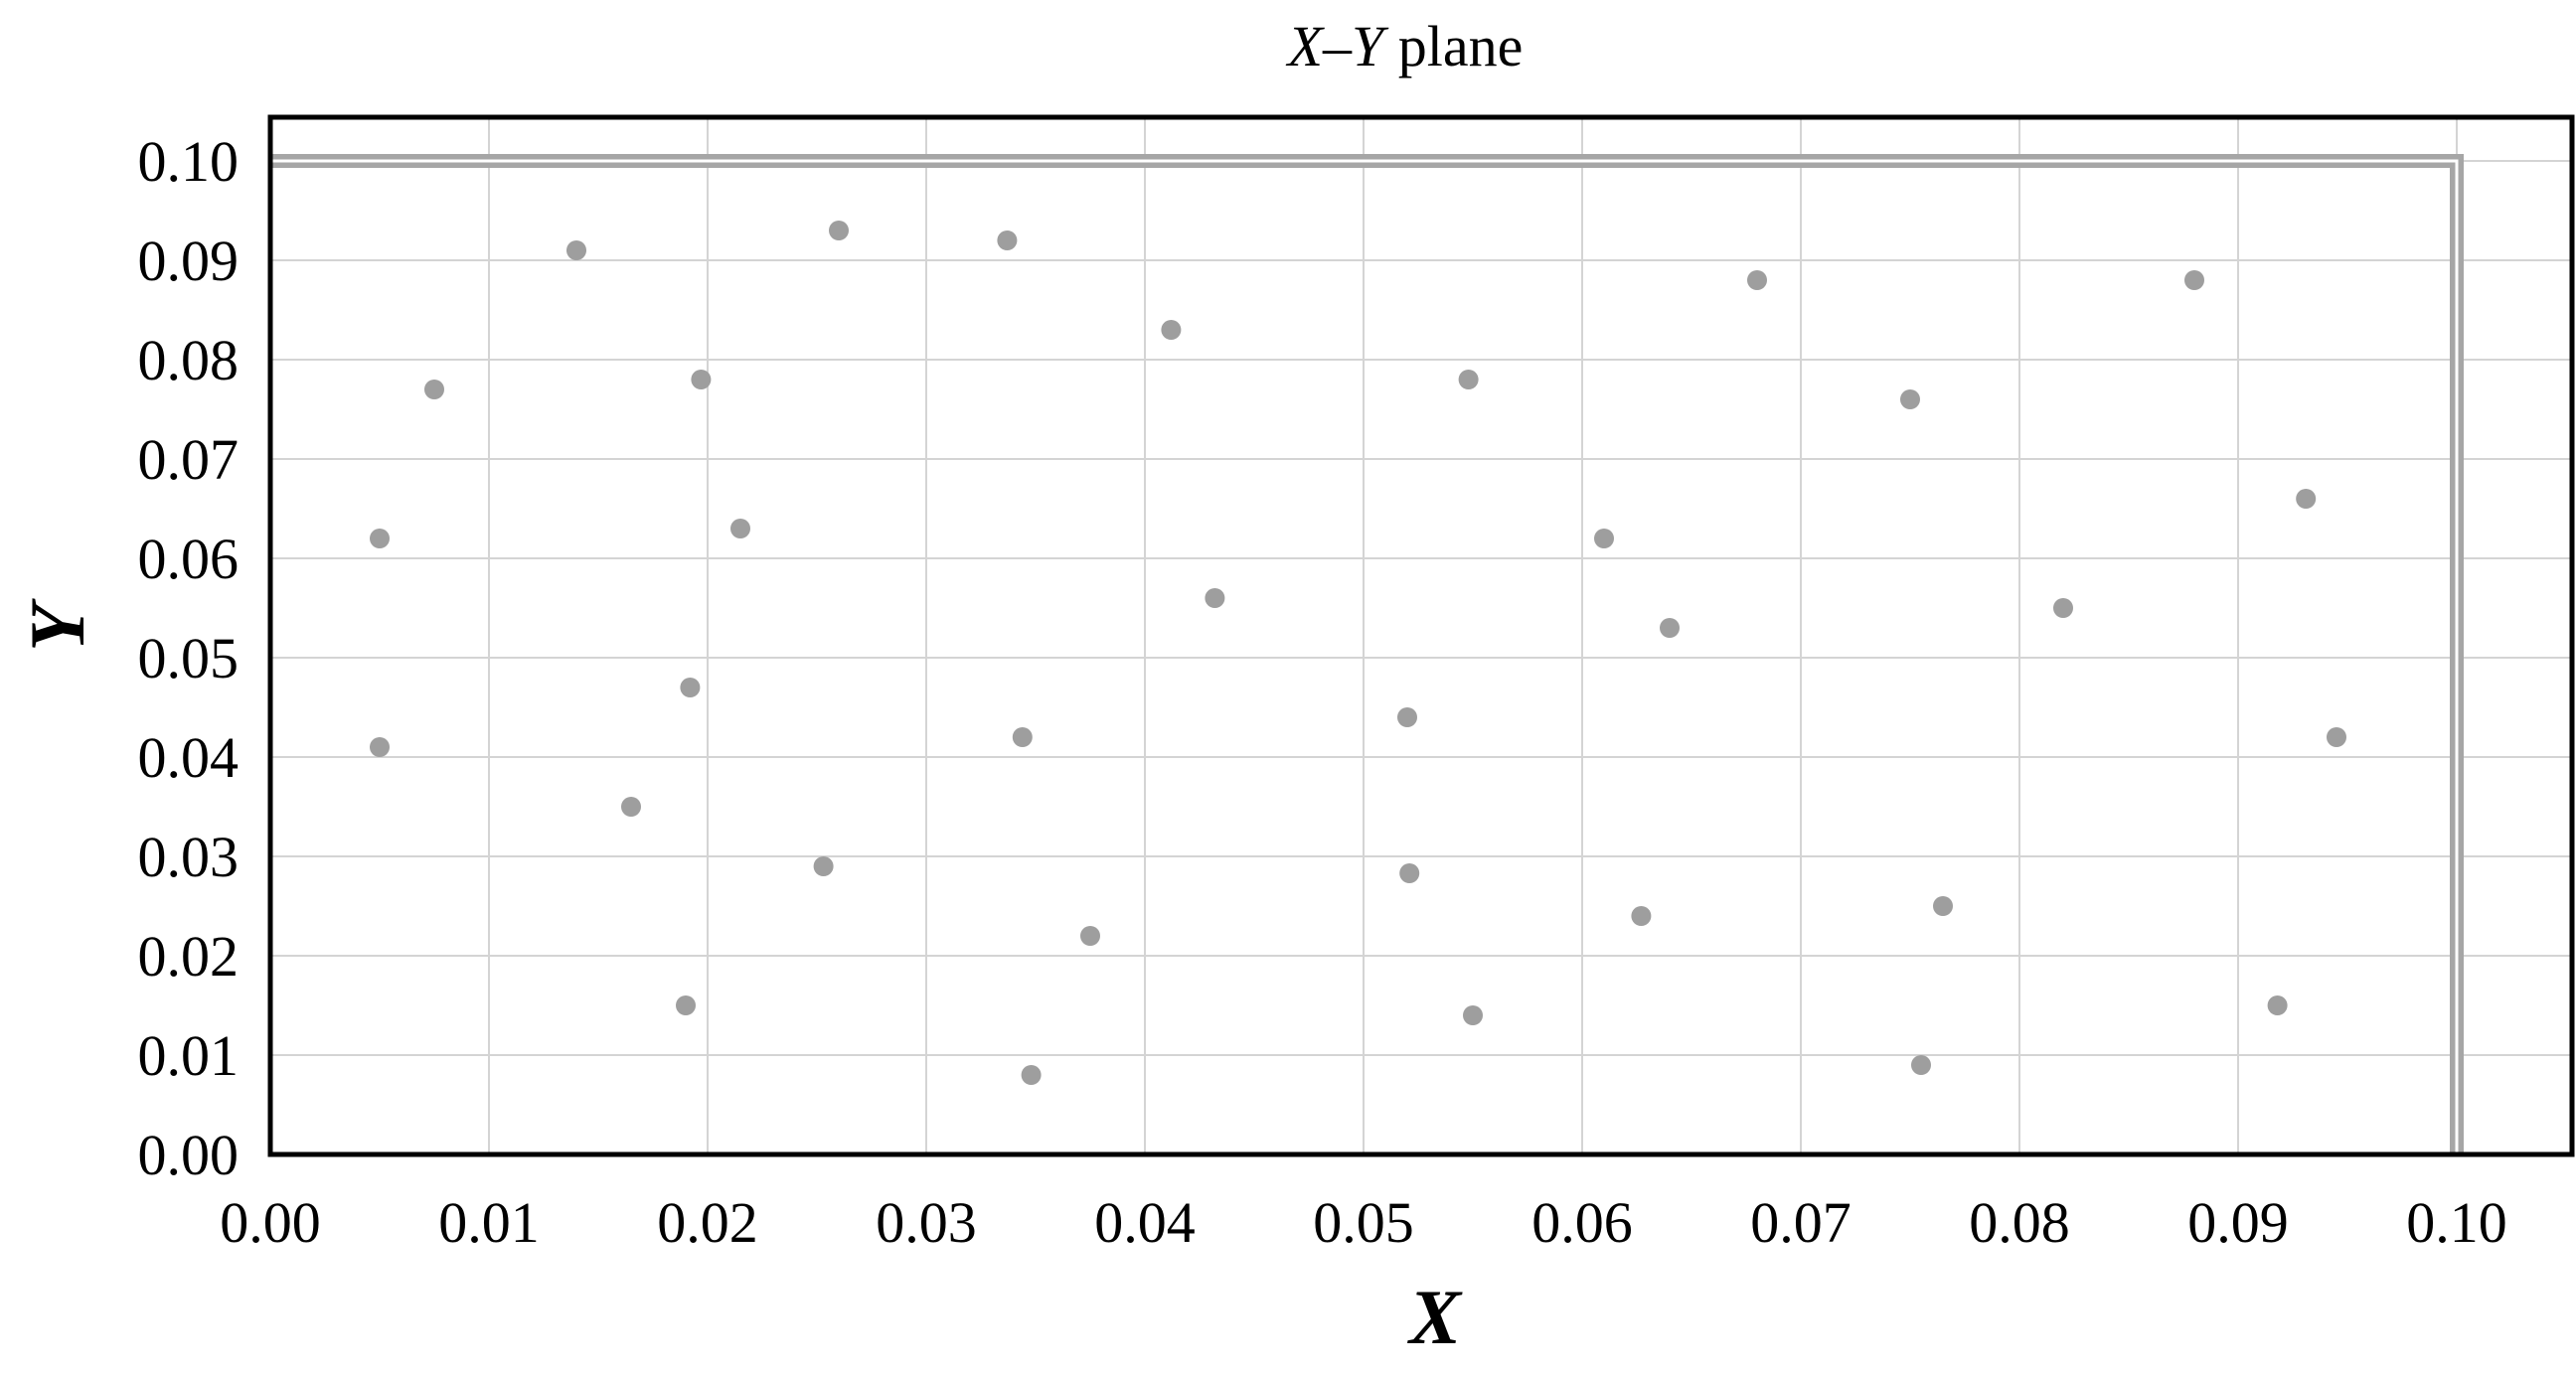  I want to click on x-axis-label: X, so click(1435, 1317).